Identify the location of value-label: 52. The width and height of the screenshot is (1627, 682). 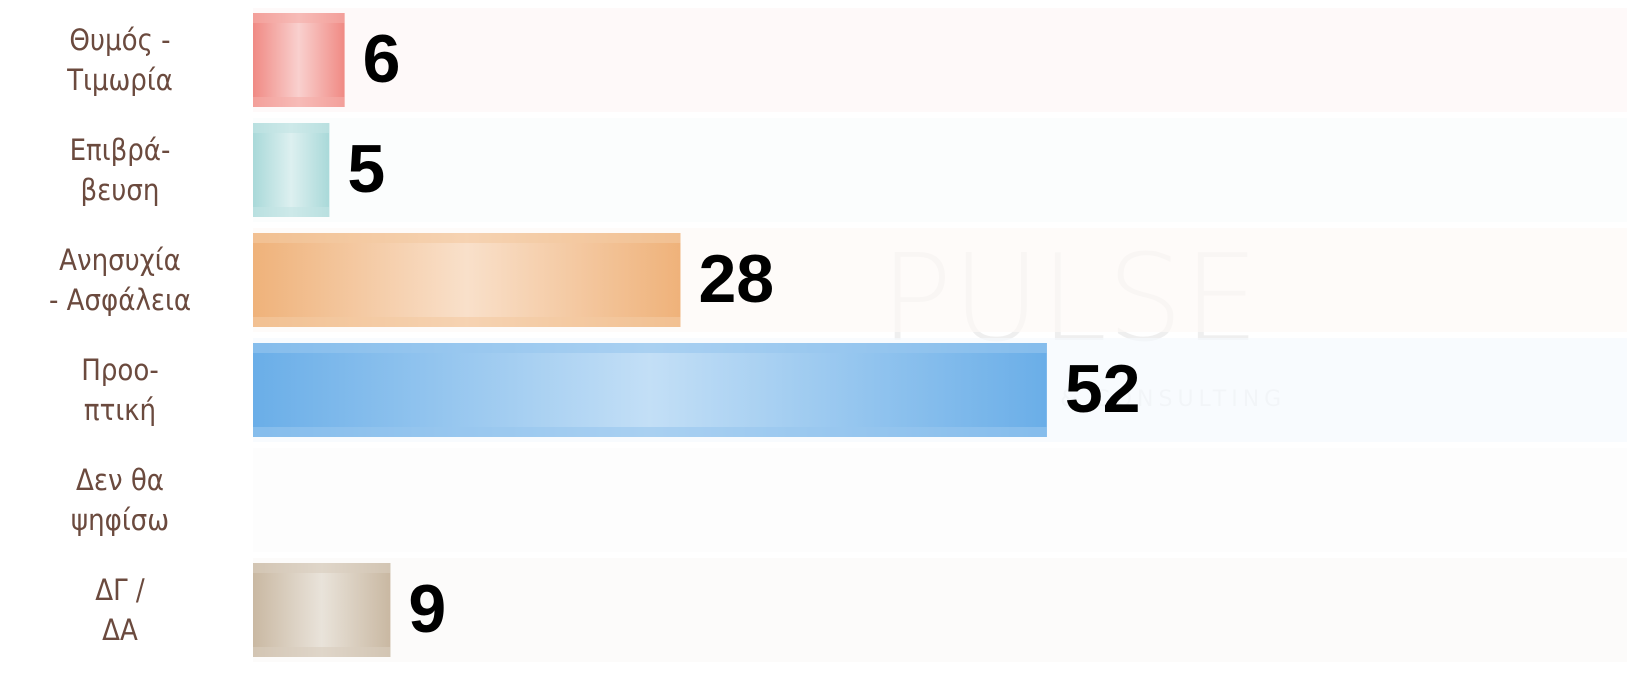
(1103, 389).